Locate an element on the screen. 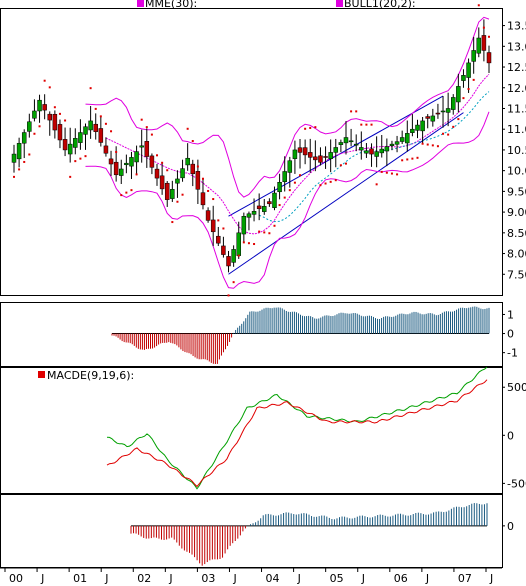 This screenshot has height=586, width=526. price-y-tick-label: 8.50 is located at coordinates (516, 233).